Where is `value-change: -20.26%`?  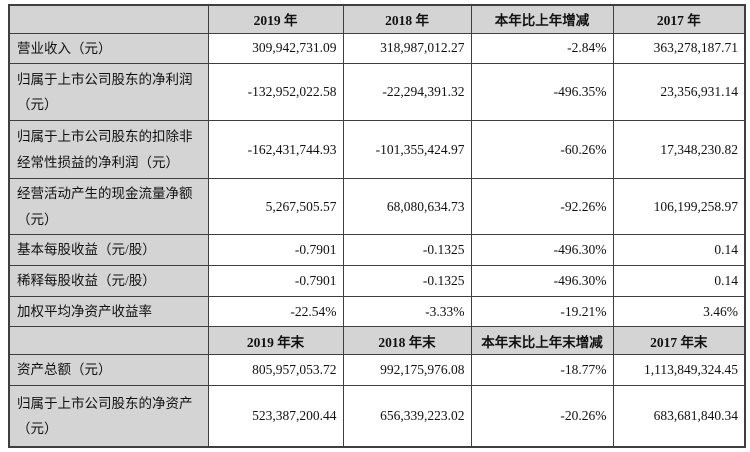 value-change: -20.26% is located at coordinates (542, 416).